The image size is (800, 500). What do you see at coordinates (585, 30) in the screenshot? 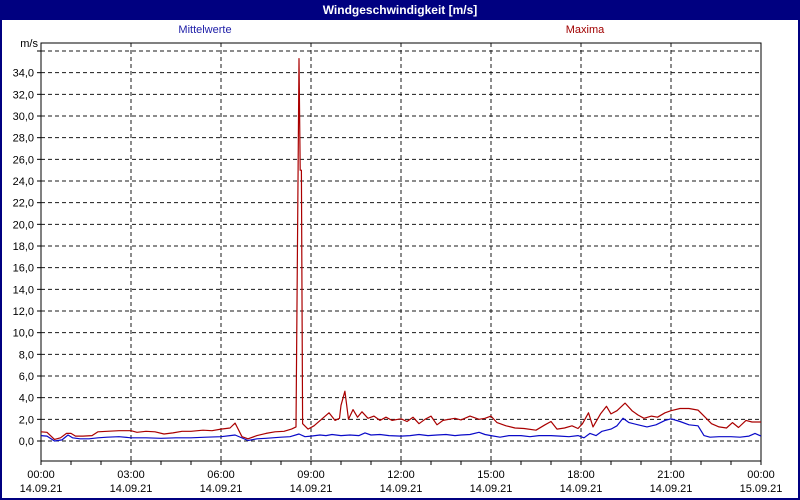
I see `legend-maxima: Maxima` at bounding box center [585, 30].